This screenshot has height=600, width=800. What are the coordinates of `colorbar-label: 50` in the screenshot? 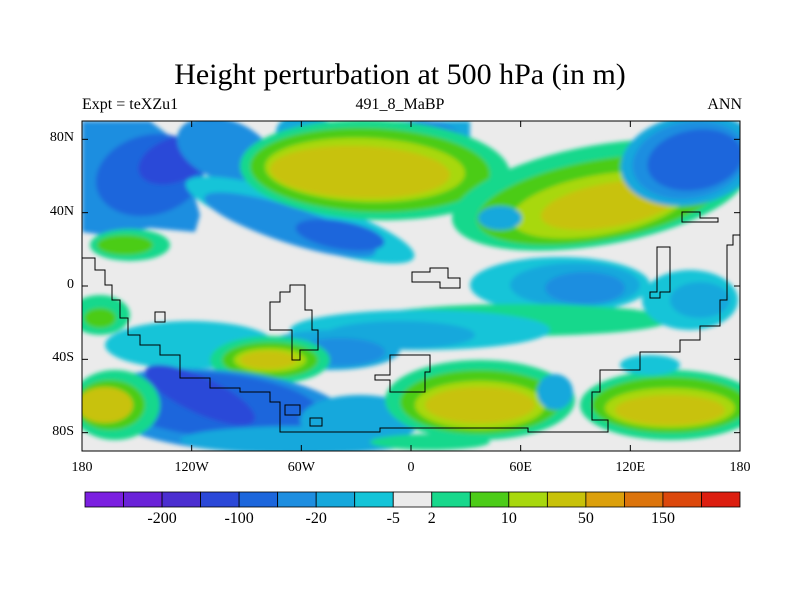 It's located at (585, 518).